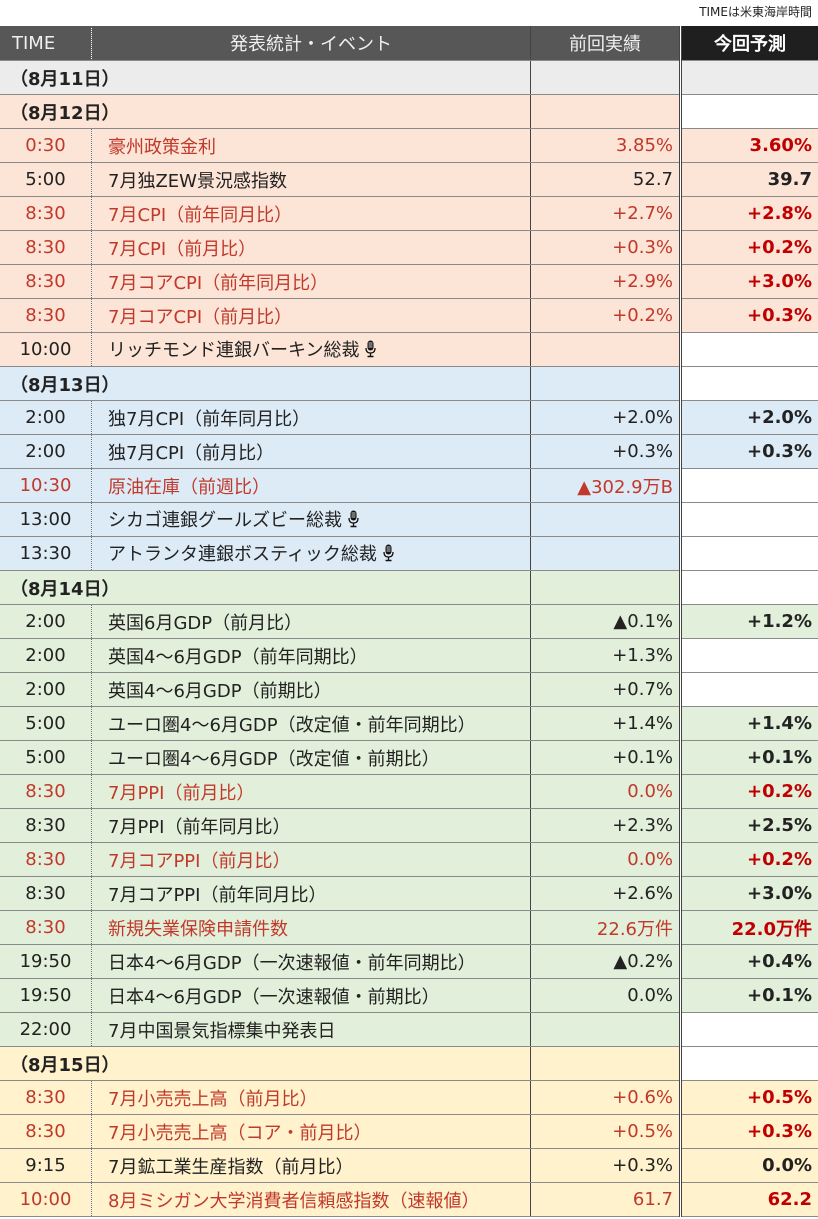 This screenshot has height=1219, width=818. I want to click on event-name: 7月小売売上高（コア・前月比）, so click(240, 1133).